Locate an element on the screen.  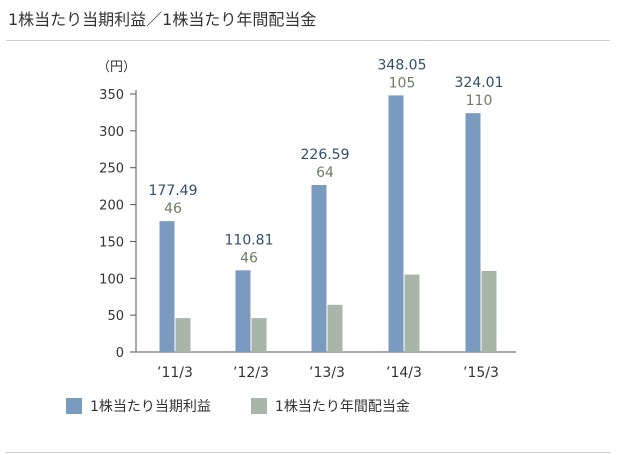
y-tick-label-150: 150 is located at coordinates (111, 242).